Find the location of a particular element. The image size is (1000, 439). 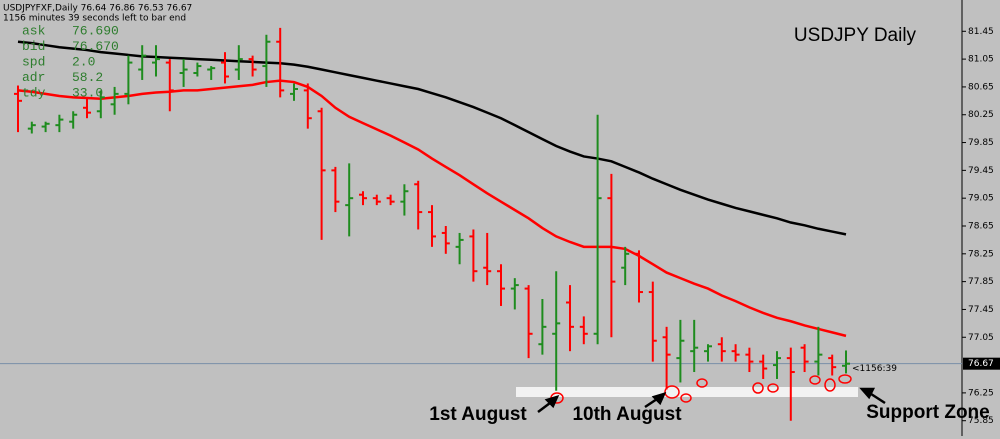

panel-key: spd is located at coordinates (33, 61).